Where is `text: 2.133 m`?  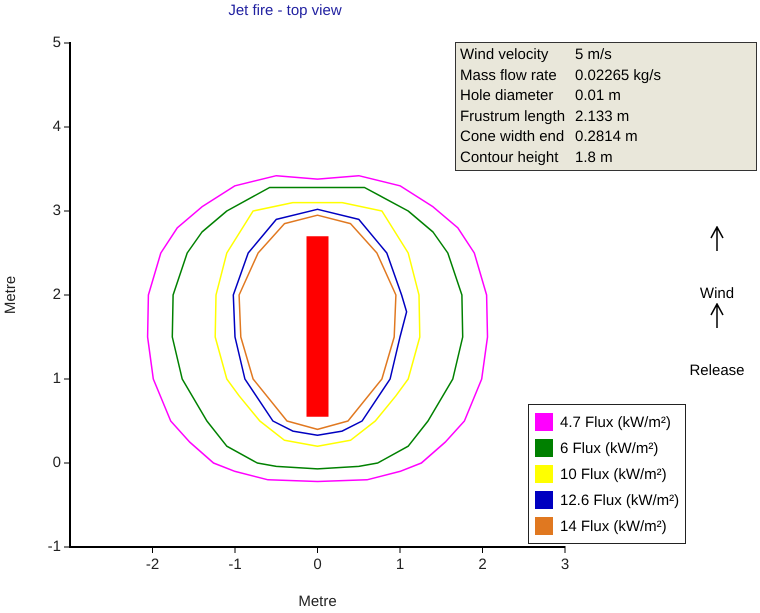
text: 2.133 m is located at coordinates (602, 116).